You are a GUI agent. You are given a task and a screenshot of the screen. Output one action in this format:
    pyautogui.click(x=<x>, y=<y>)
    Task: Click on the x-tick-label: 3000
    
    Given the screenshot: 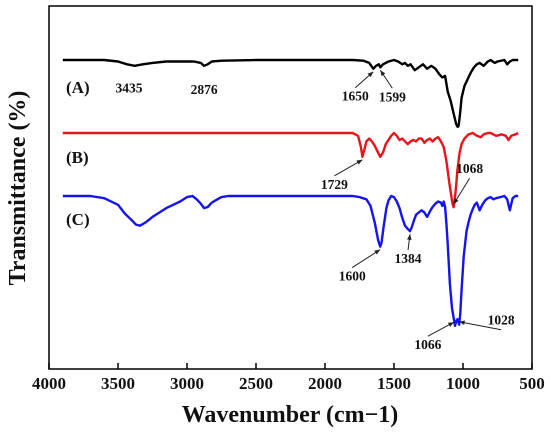 What is the action you would take?
    pyautogui.click(x=187, y=383)
    